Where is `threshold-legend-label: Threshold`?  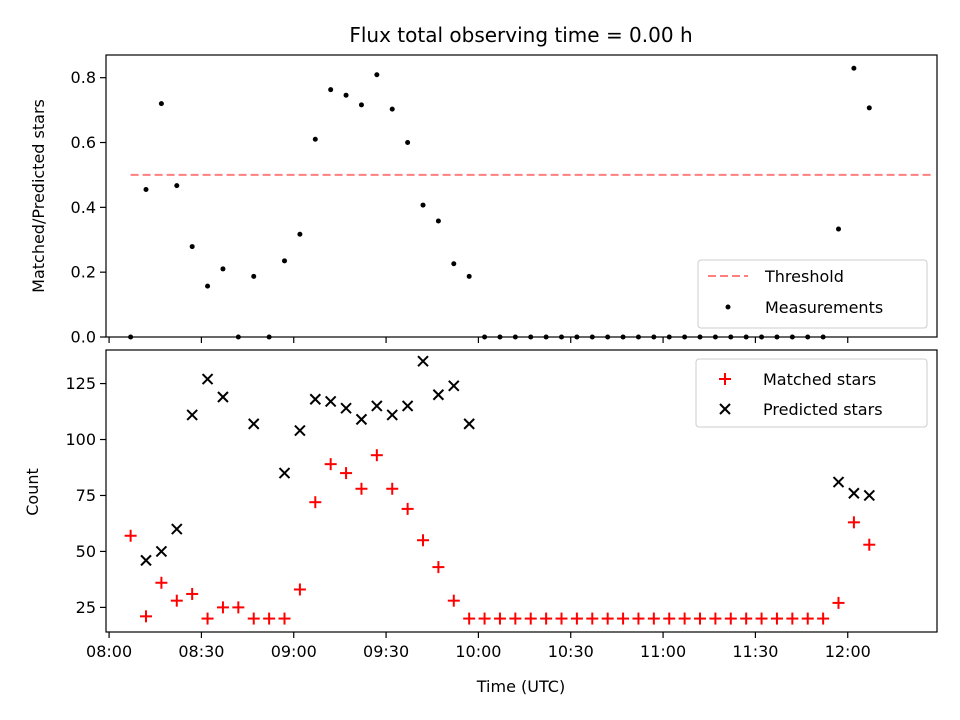 threshold-legend-label: Threshold is located at coordinates (804, 276).